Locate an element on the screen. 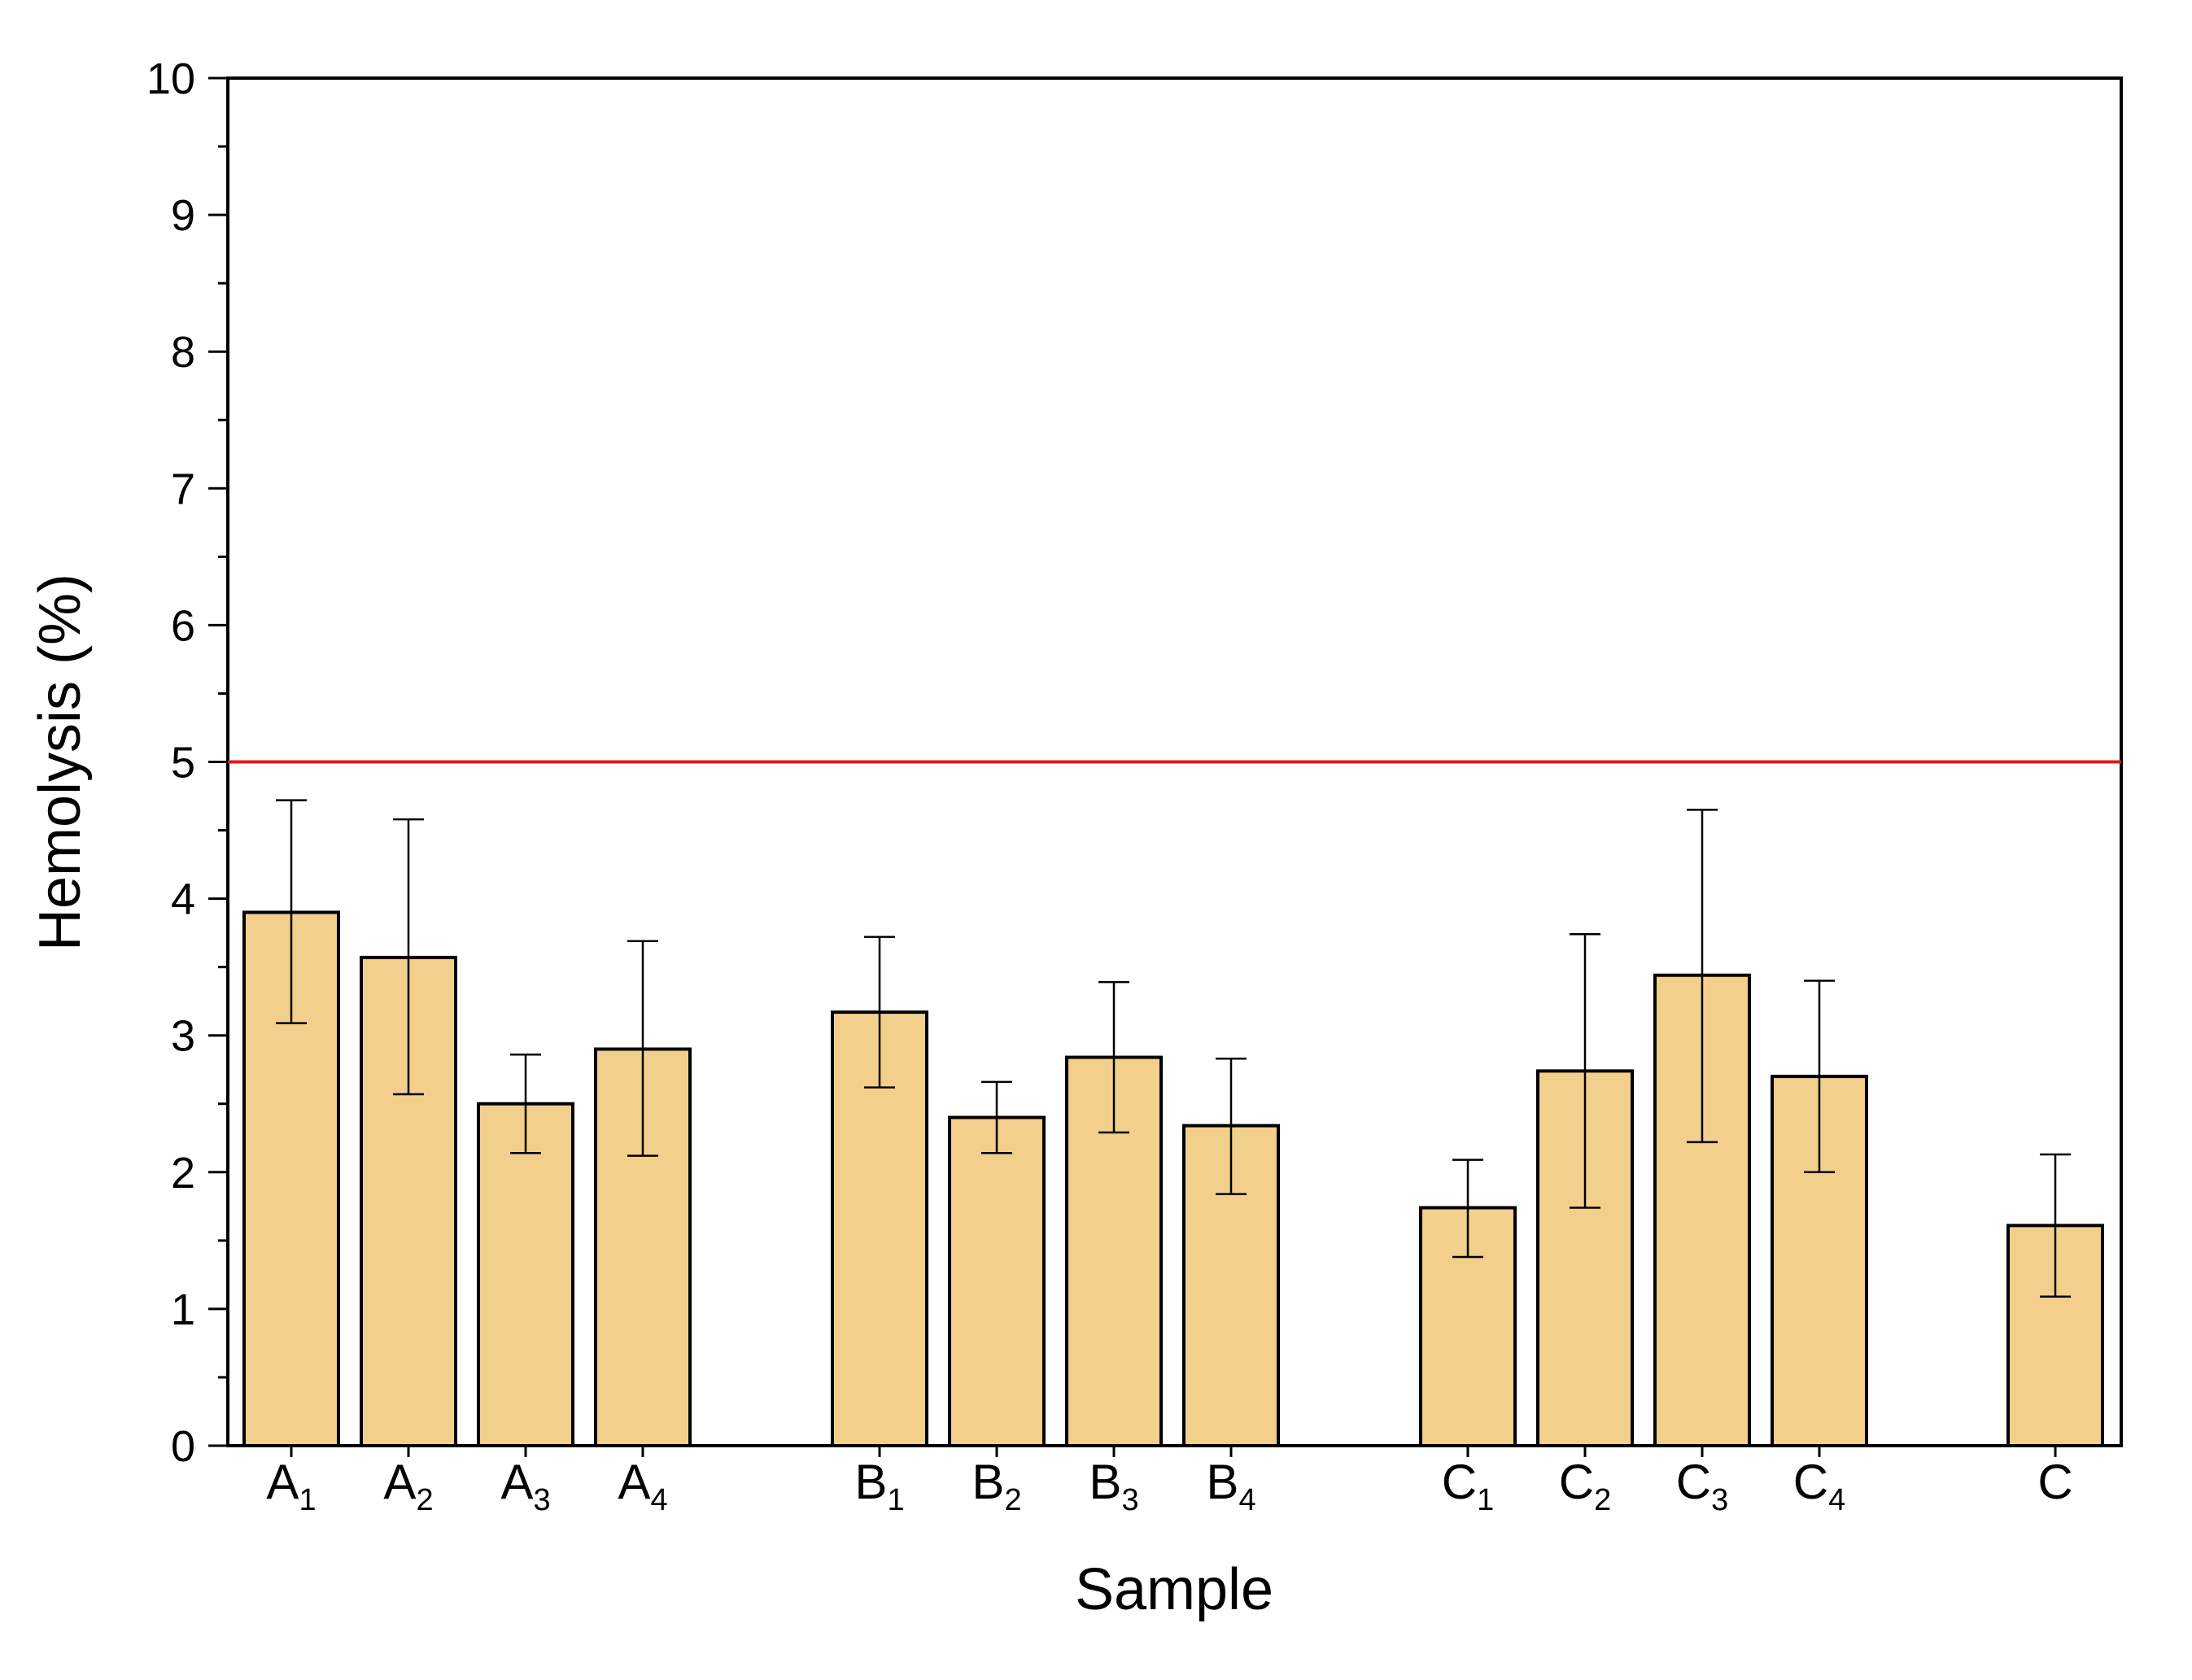  x-tick-label-c2: C2 is located at coordinates (1585, 1486).